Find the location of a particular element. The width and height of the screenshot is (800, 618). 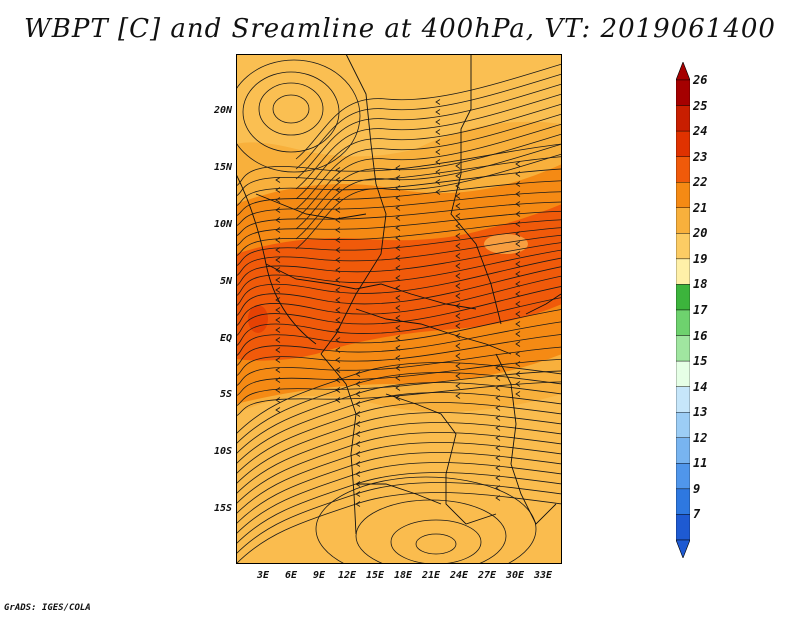

cool-patch-north is located at coordinates (399, 105).